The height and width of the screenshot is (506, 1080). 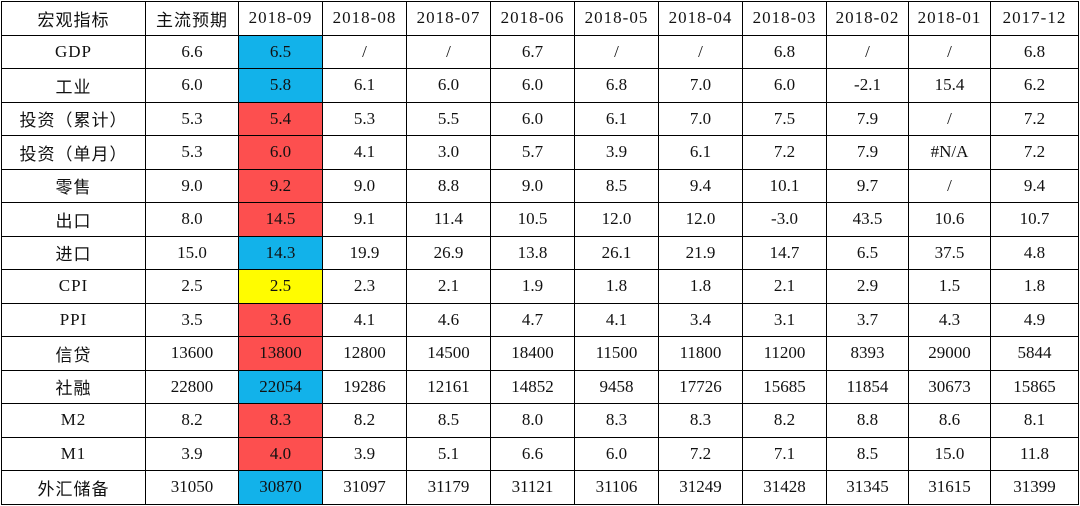 I want to click on actual-value-cell: 8.3, so click(x=280, y=420).